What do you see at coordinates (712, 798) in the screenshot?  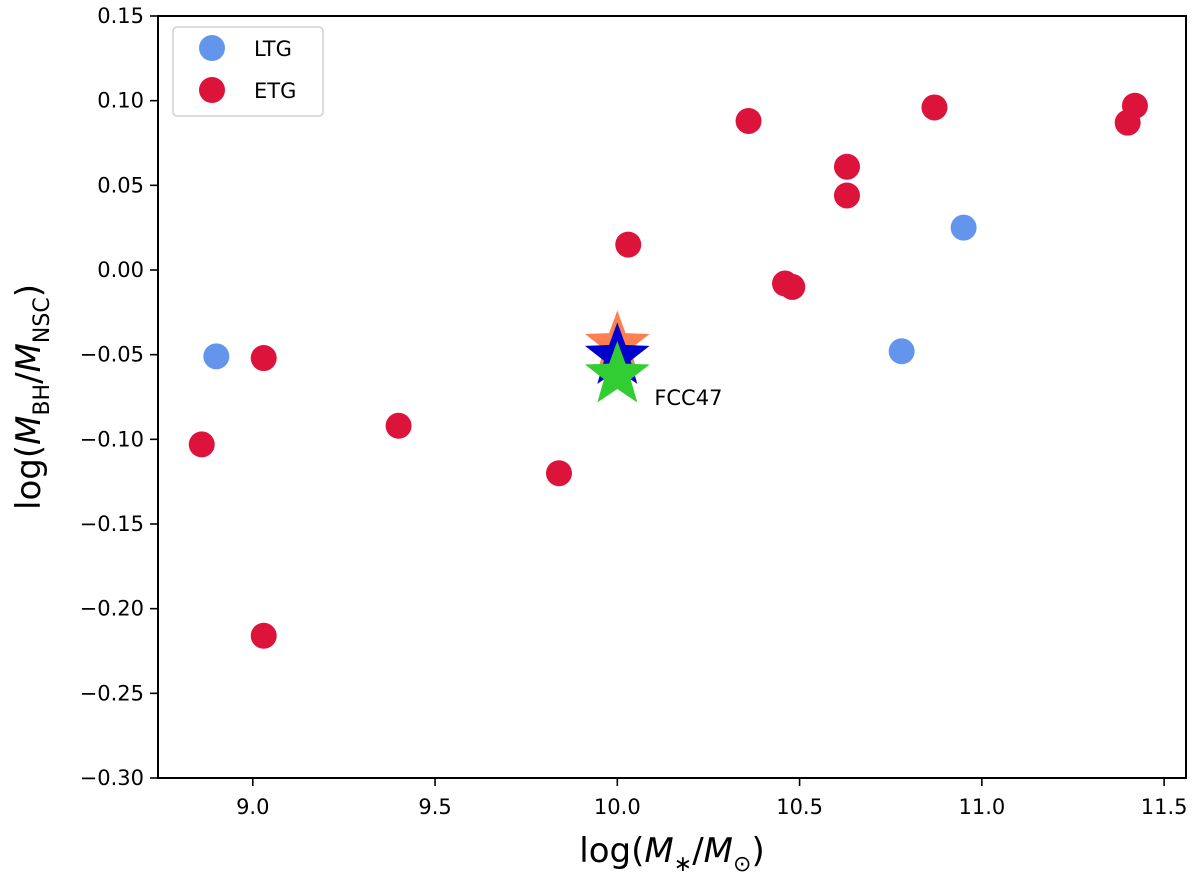 I see `x-axis: 9.0 9.5 10.0 10.5 11.0 11.5` at bounding box center [712, 798].